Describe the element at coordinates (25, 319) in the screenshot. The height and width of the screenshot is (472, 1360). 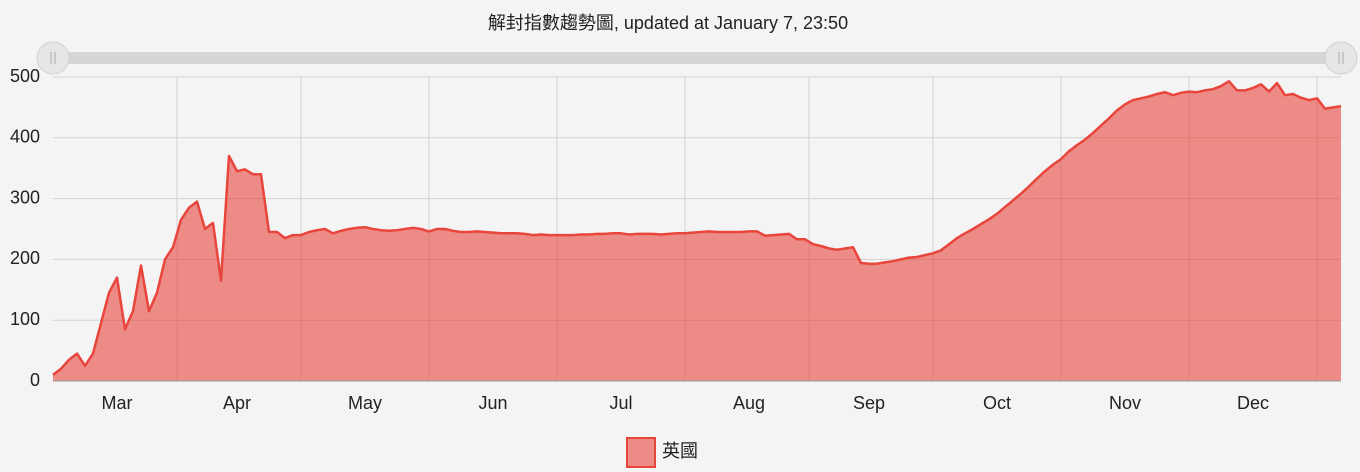
I see `y-tick-label: 100` at that location.